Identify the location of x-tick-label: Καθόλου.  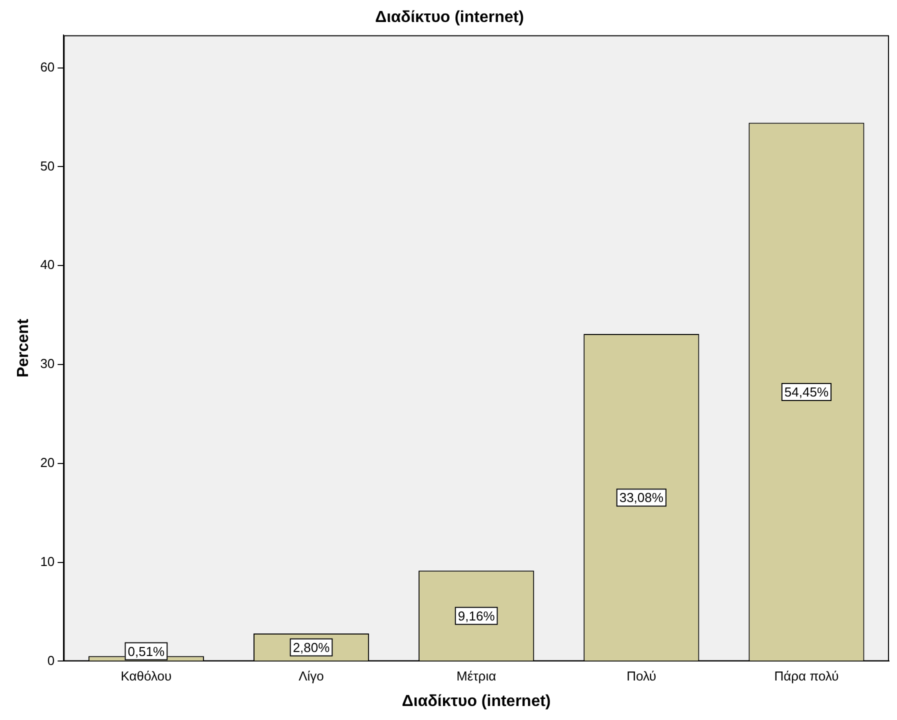
(146, 676).